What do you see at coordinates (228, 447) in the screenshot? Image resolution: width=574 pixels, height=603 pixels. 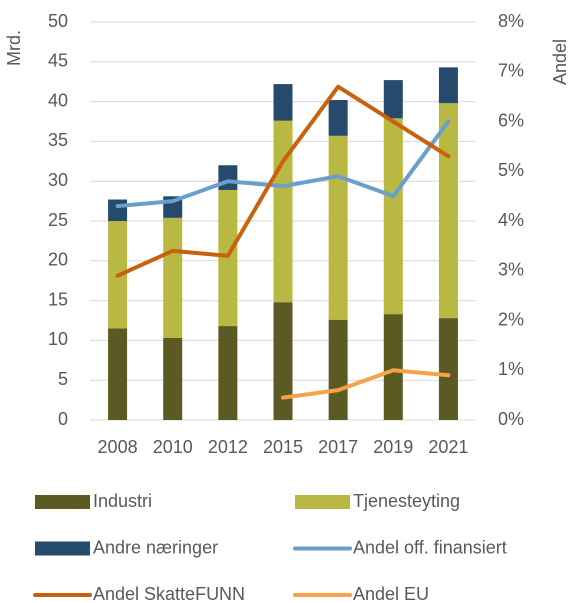 I see `x-tick-label: 2012` at bounding box center [228, 447].